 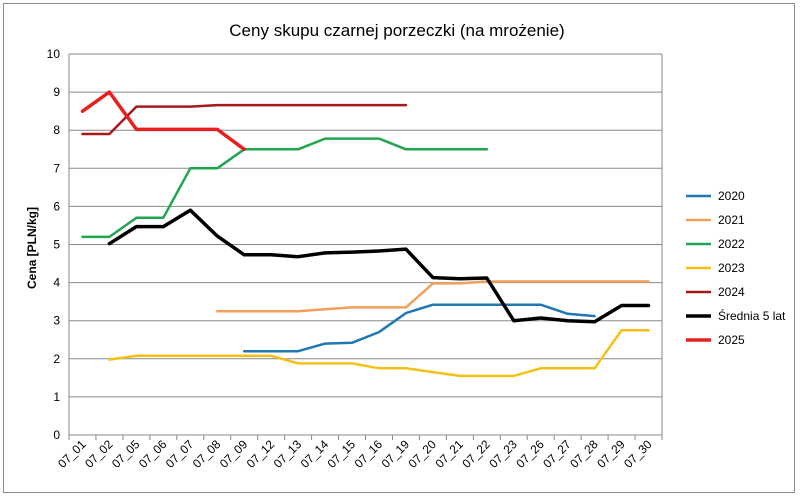 I want to click on legend-label: 2020, so click(x=731, y=196).